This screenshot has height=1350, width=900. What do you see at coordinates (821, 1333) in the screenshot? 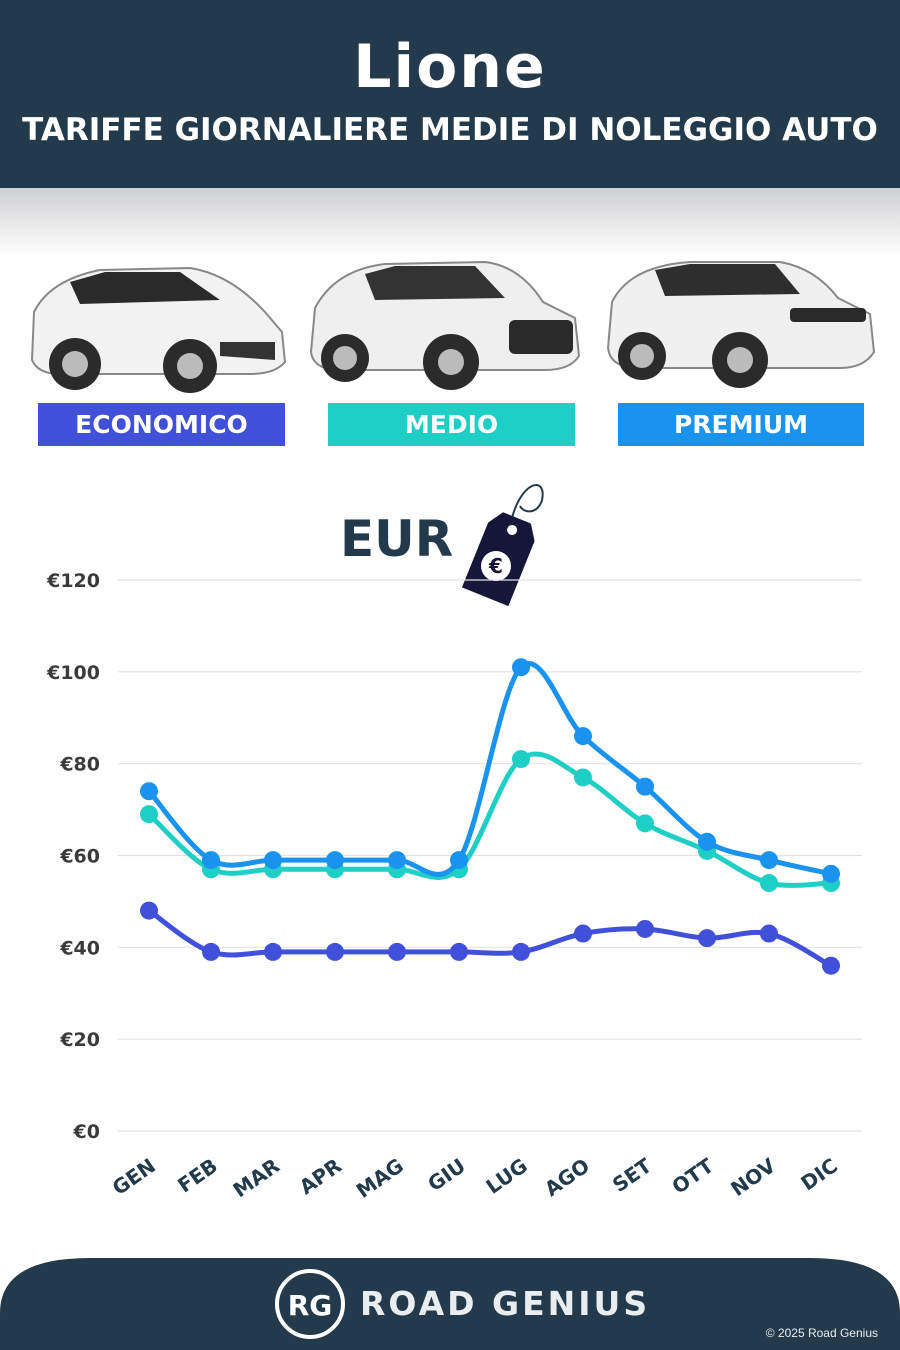
I see `copyright: © 2025 Road Genius` at bounding box center [821, 1333].